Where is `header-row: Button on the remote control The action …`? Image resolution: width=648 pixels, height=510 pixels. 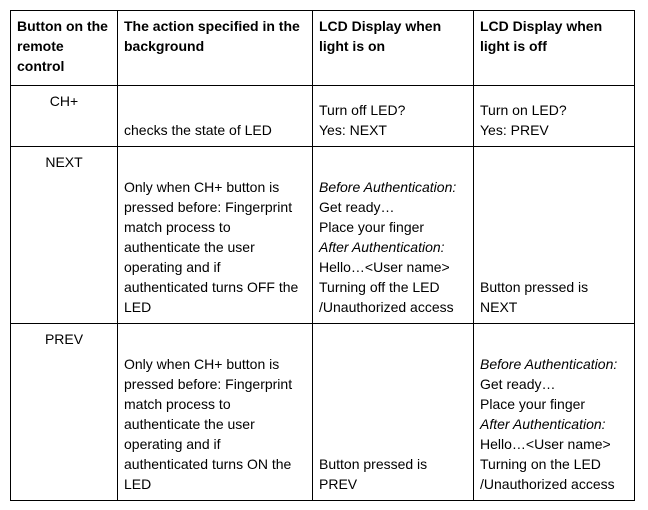
header-row: Button on the remote control The action … is located at coordinates (322, 48).